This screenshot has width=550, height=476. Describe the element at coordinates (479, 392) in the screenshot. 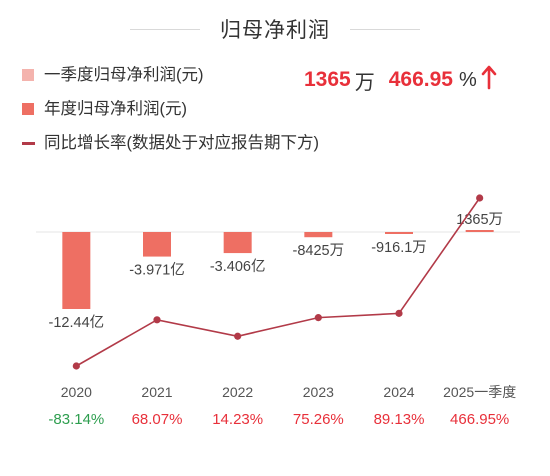

I see `x-tick-label: 2025一季度` at that location.